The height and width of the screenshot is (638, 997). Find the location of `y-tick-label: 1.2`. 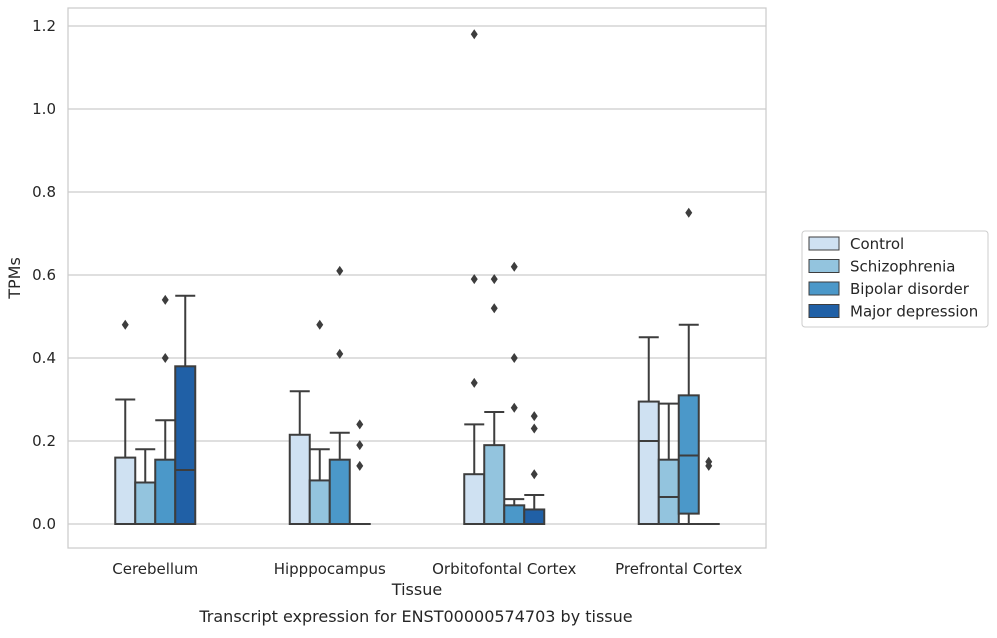

y-tick-label: 1.2 is located at coordinates (44, 26).